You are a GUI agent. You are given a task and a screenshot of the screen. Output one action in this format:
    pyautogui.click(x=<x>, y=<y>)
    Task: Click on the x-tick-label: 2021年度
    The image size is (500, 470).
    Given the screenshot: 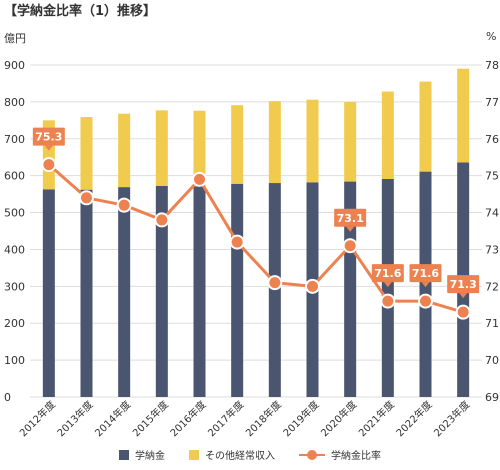 What is the action you would take?
    pyautogui.click(x=376, y=418)
    